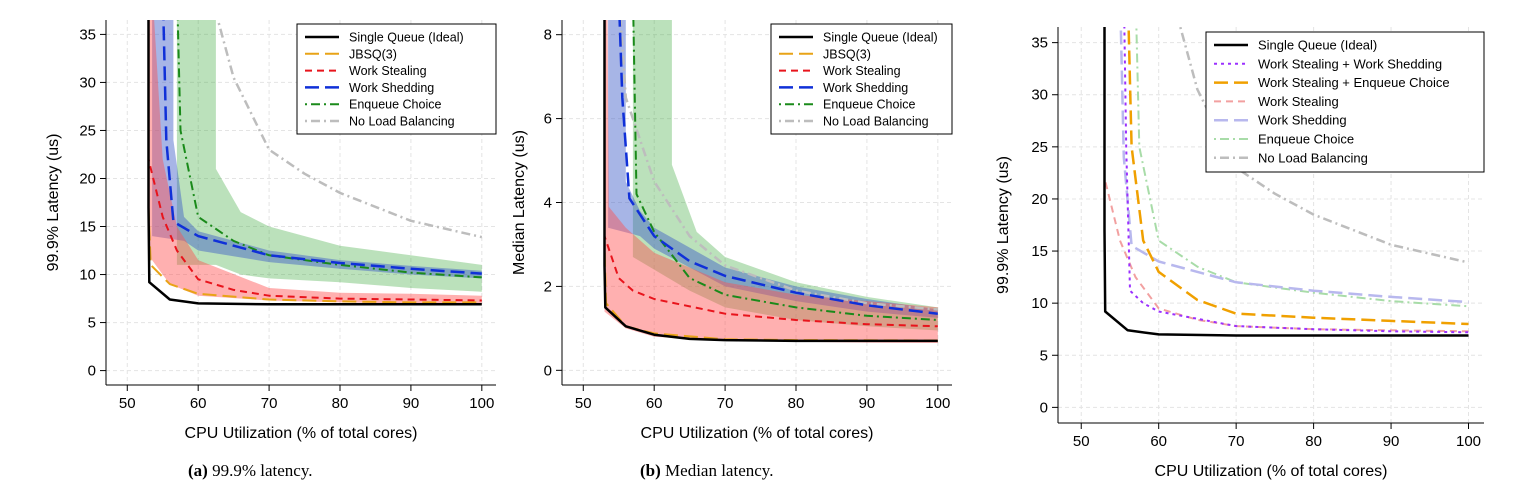  I want to click on legend-label: Work Stealing + Work Shedding, so click(1350, 63).